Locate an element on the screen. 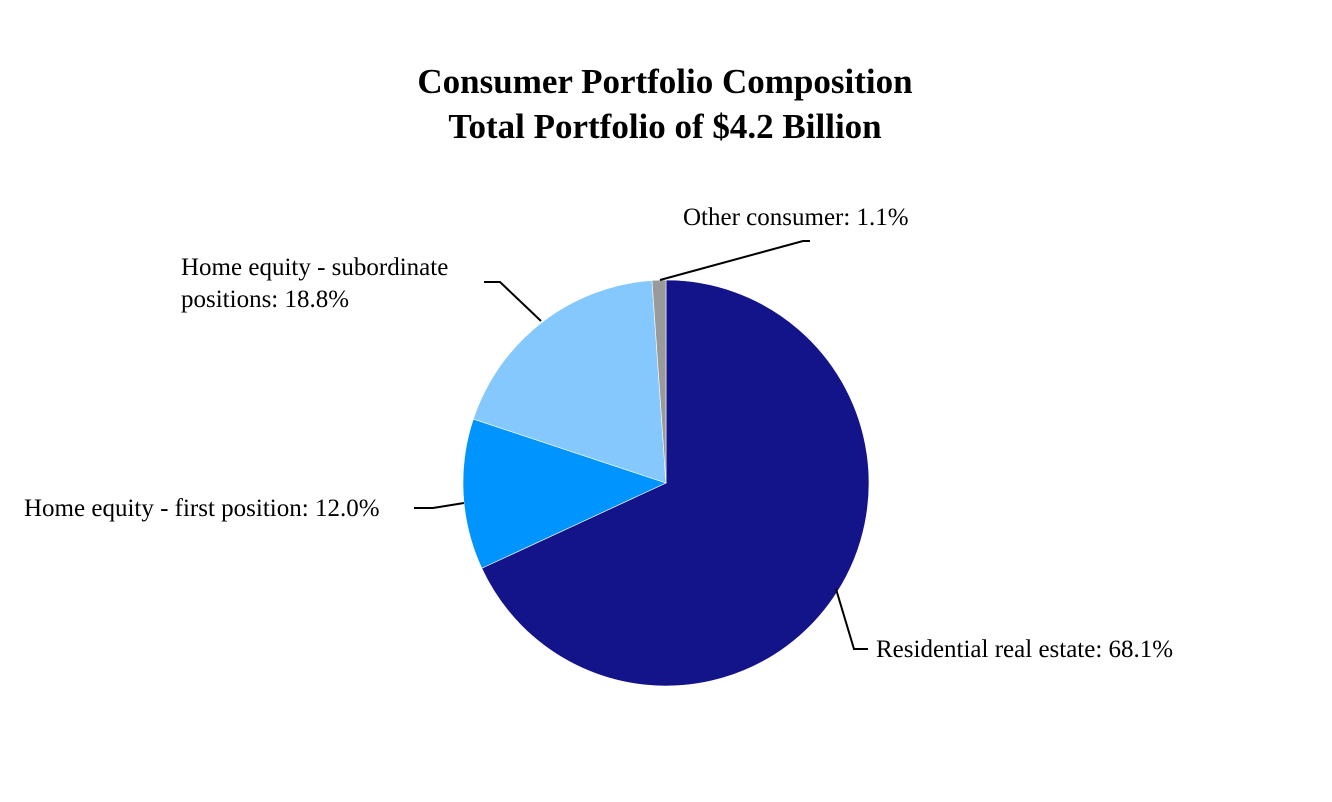  chart-title: Consumer Portfolio Composition is located at coordinates (664, 81).